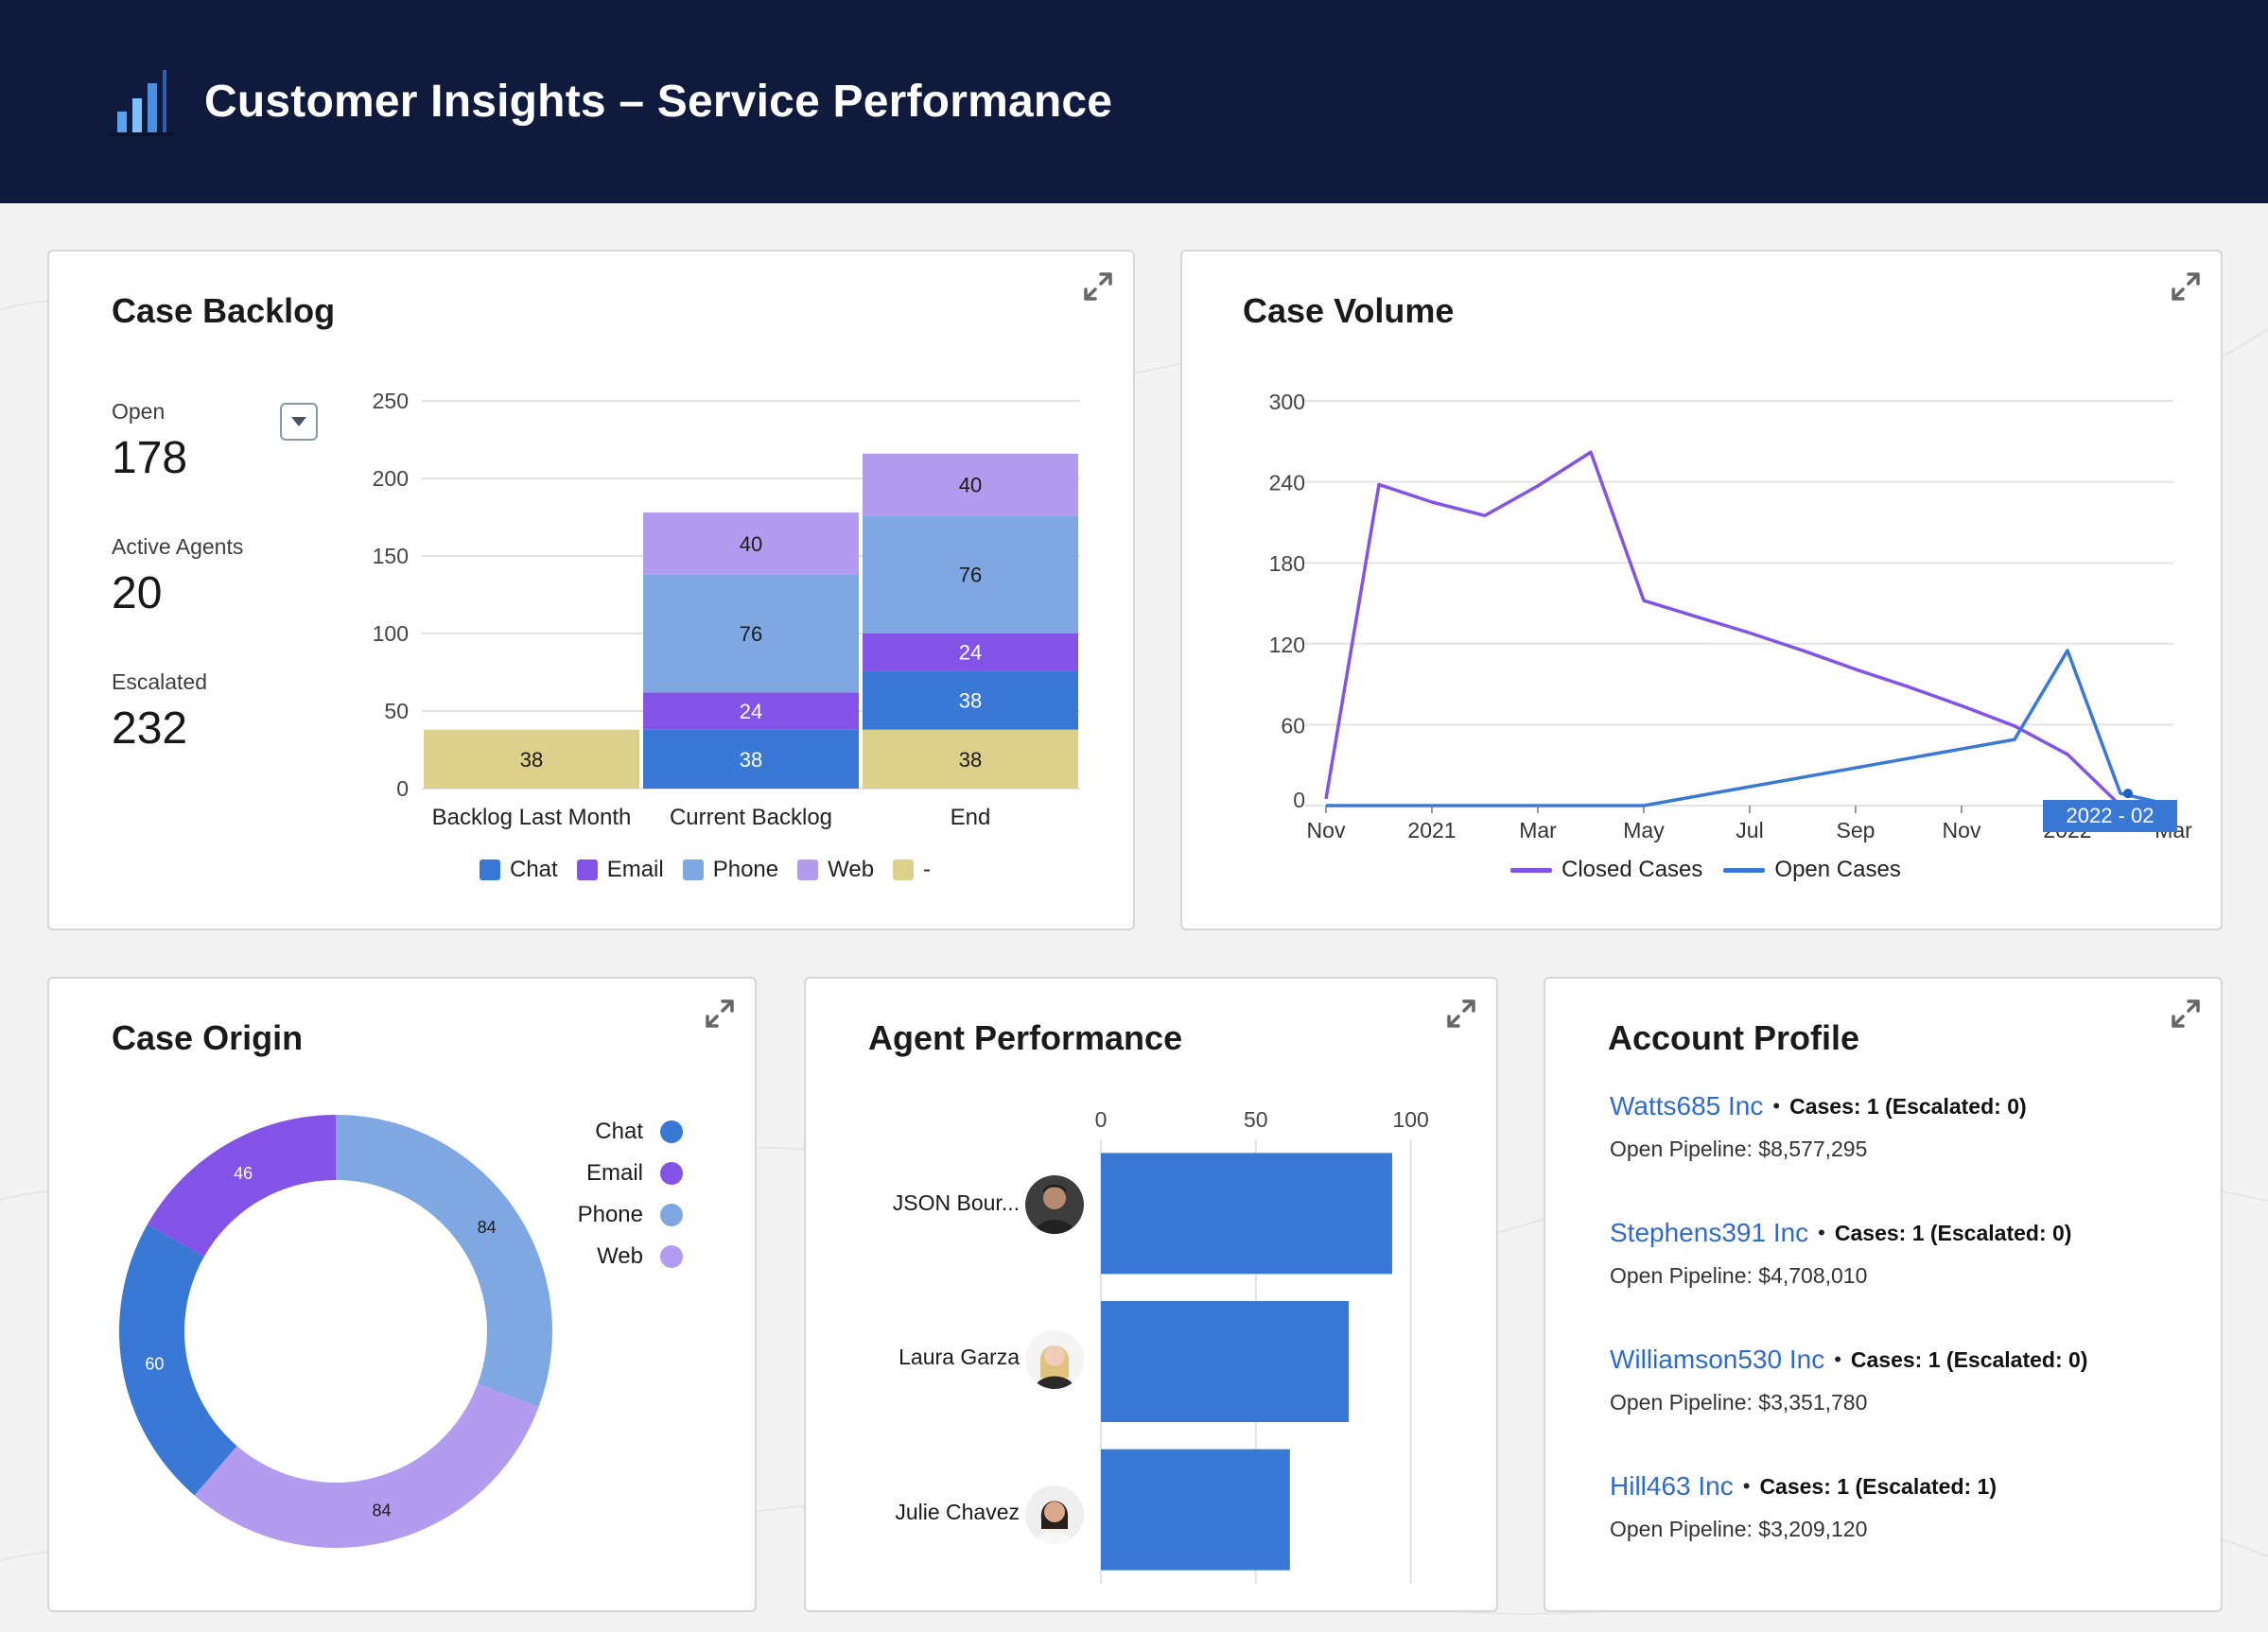 The image size is (2268, 1632). I want to click on account-link: Watts685 Inc, so click(1687, 1105).